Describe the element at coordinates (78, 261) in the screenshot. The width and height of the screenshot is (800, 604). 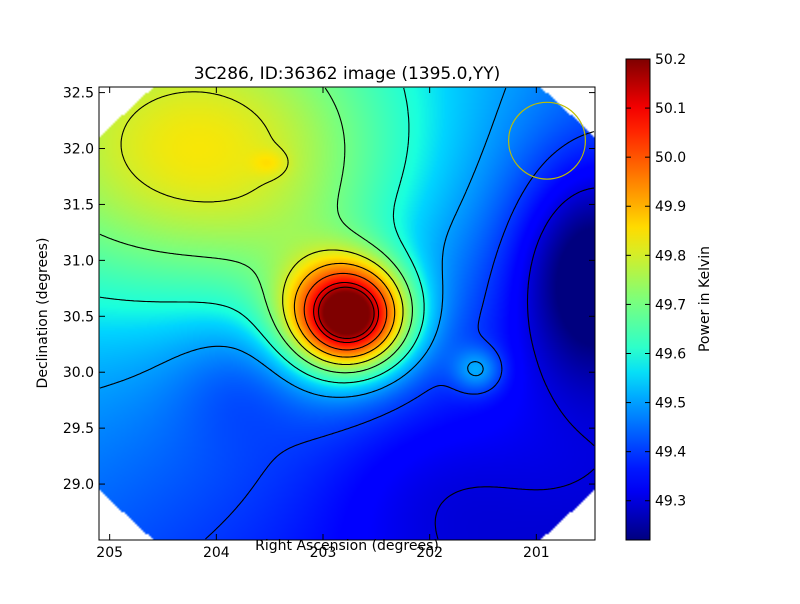
I see `y-tick-label: 31.0` at that location.